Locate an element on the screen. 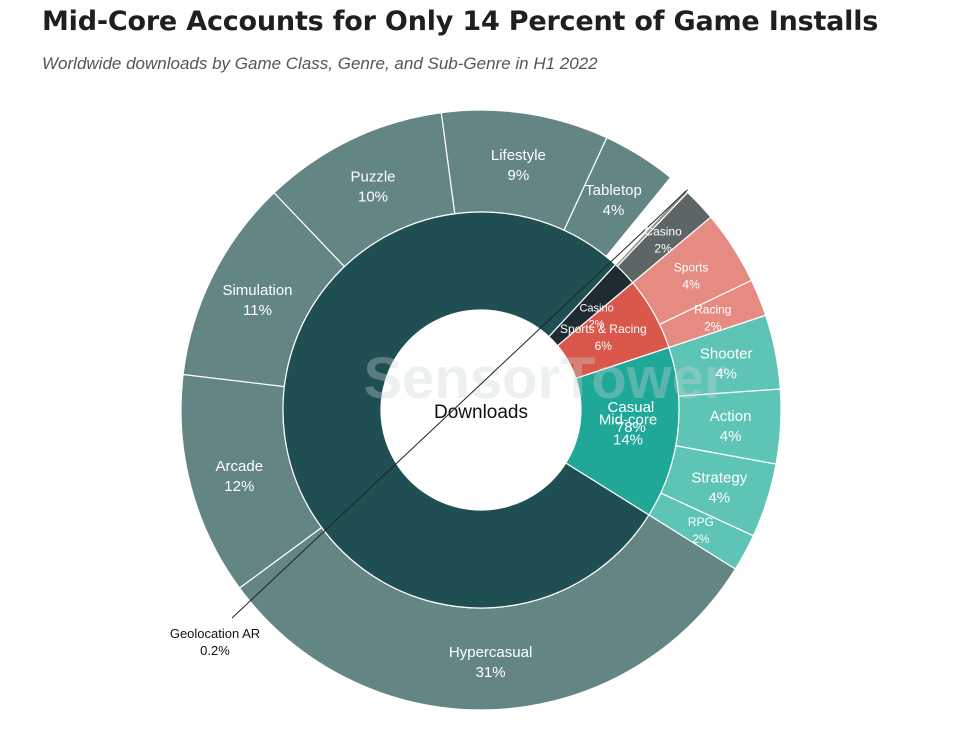 Image resolution: width=960 pixels, height=741 pixels. inner-label-mid-core-name: Mid-core is located at coordinates (628, 420).